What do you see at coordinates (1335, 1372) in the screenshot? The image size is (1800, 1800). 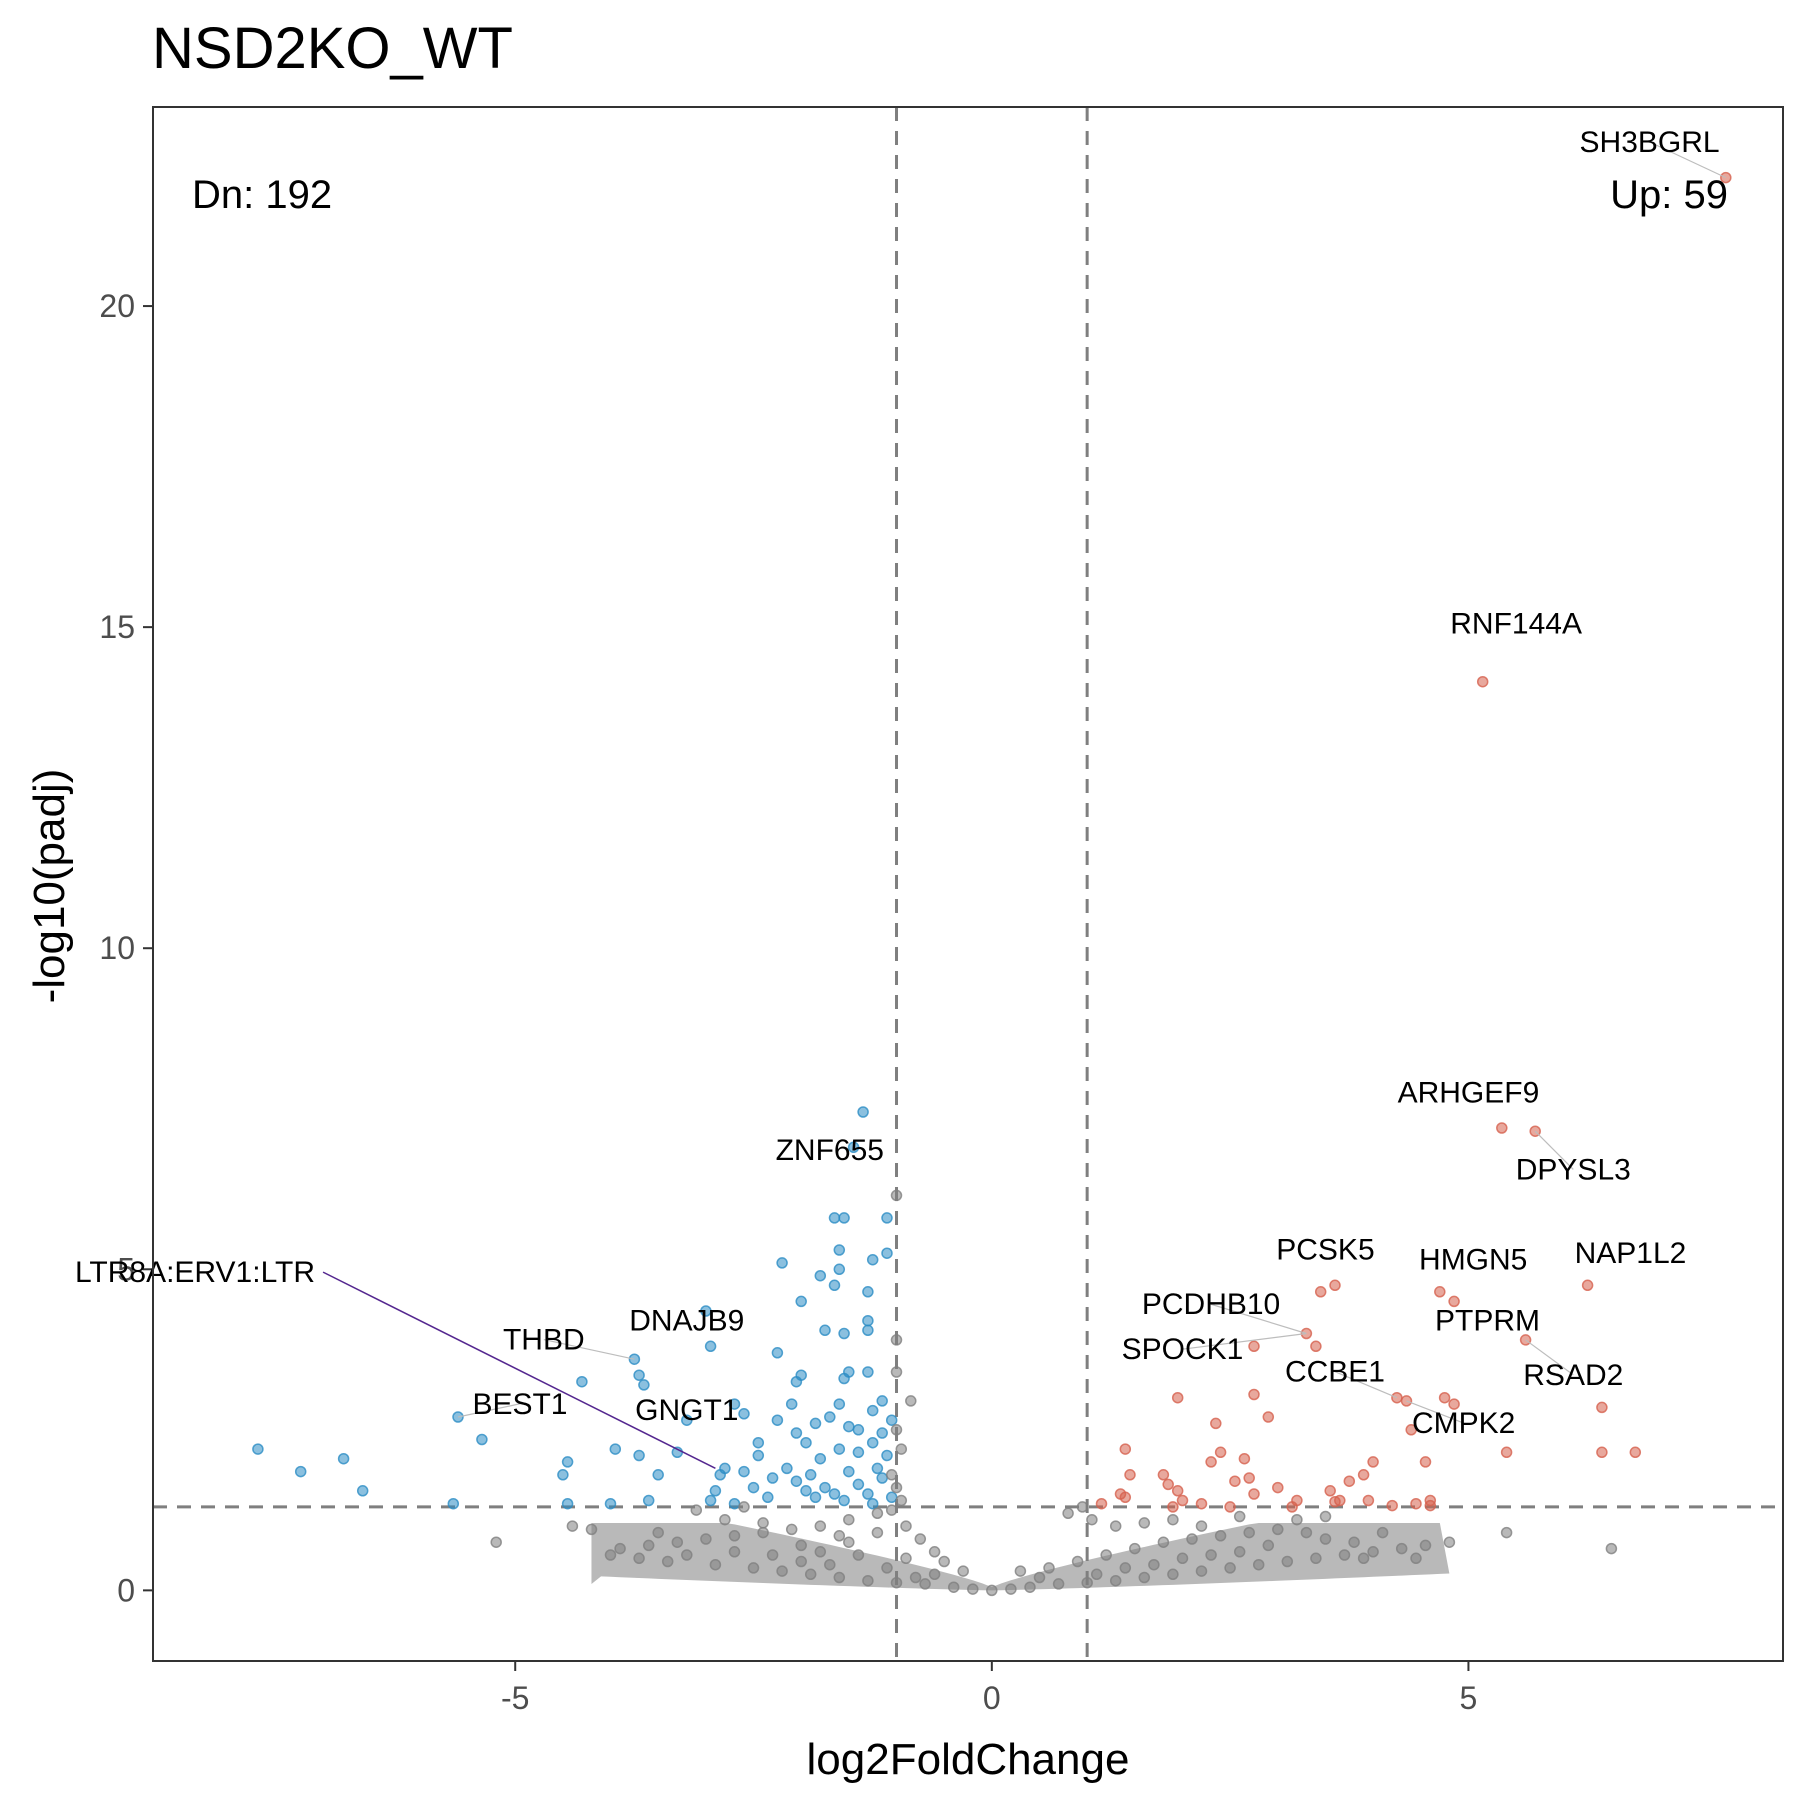 I see `gene-label: CCBE1` at bounding box center [1335, 1372].